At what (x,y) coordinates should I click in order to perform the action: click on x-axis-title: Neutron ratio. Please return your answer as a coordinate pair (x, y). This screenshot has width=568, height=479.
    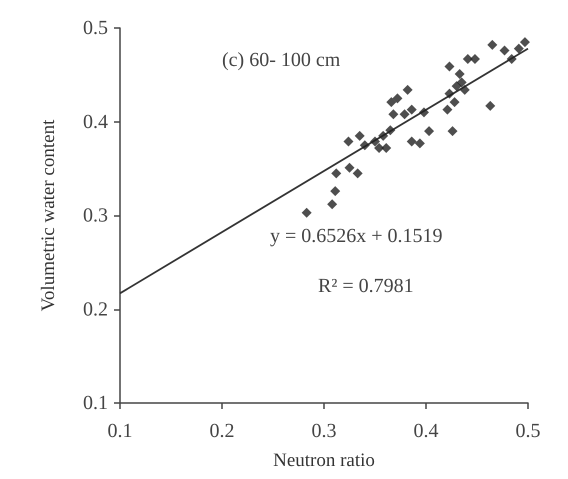
    Looking at the image, I should click on (324, 460).